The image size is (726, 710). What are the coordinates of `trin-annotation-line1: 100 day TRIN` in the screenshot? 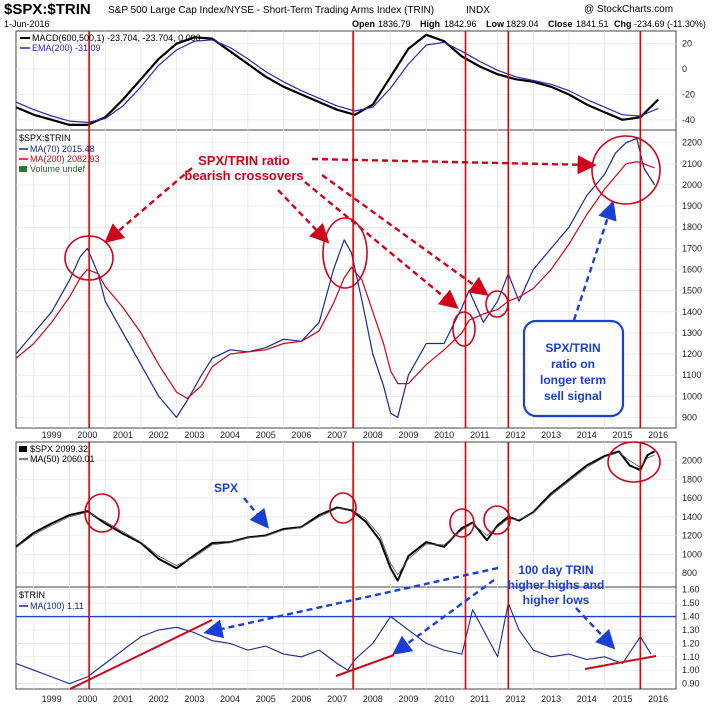 It's located at (555, 570).